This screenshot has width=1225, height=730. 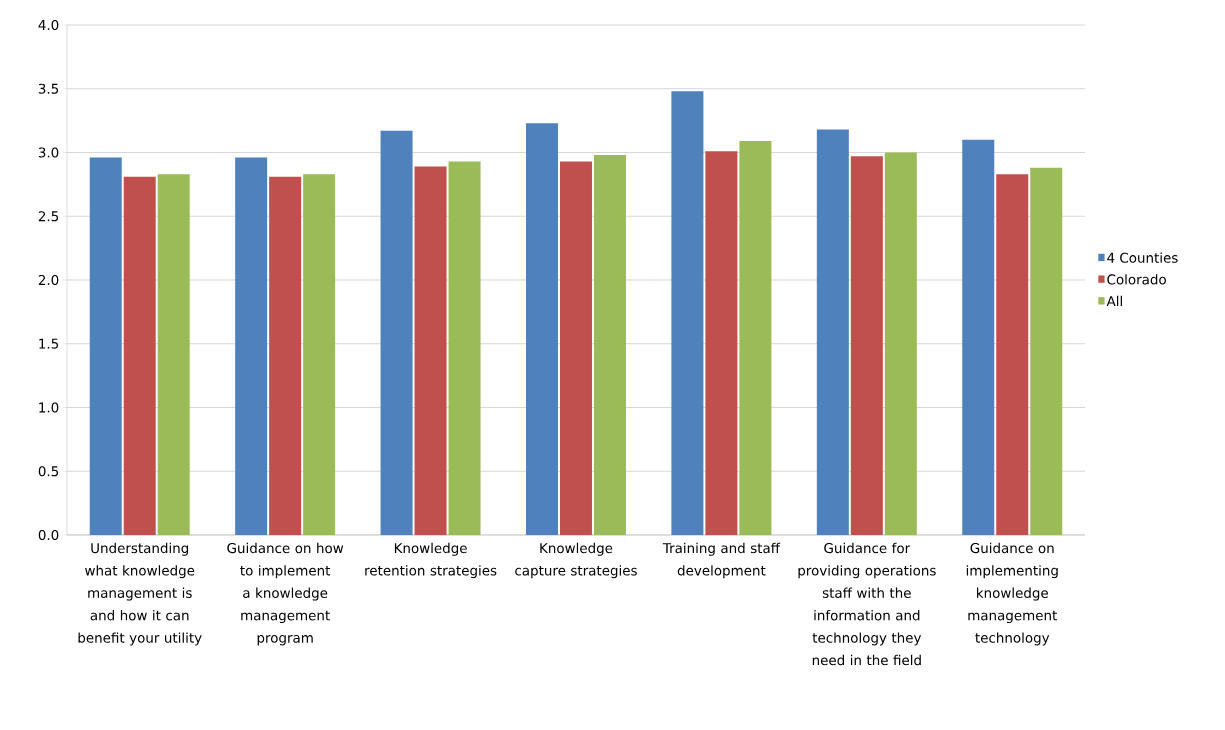 I want to click on x-tick-label: Knowledge capture strategies, so click(x=576, y=560).